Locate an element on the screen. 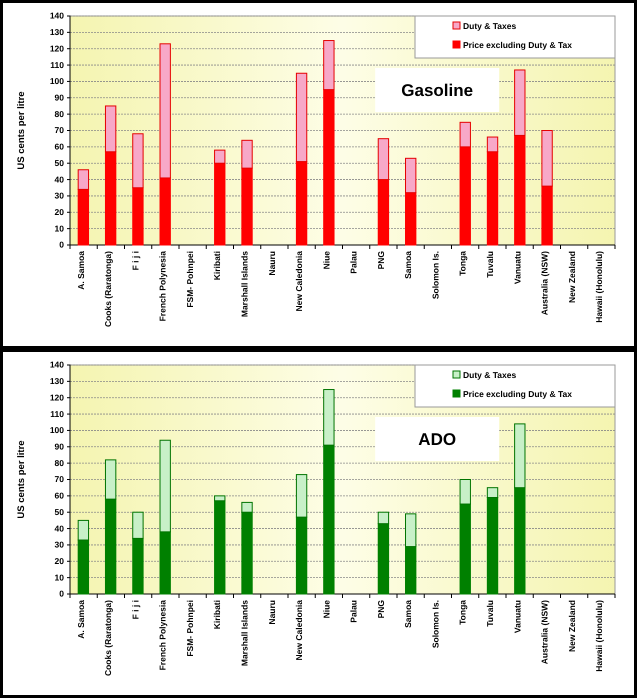 The image size is (637, 698). x-tick-label: Kiribati is located at coordinates (217, 615).